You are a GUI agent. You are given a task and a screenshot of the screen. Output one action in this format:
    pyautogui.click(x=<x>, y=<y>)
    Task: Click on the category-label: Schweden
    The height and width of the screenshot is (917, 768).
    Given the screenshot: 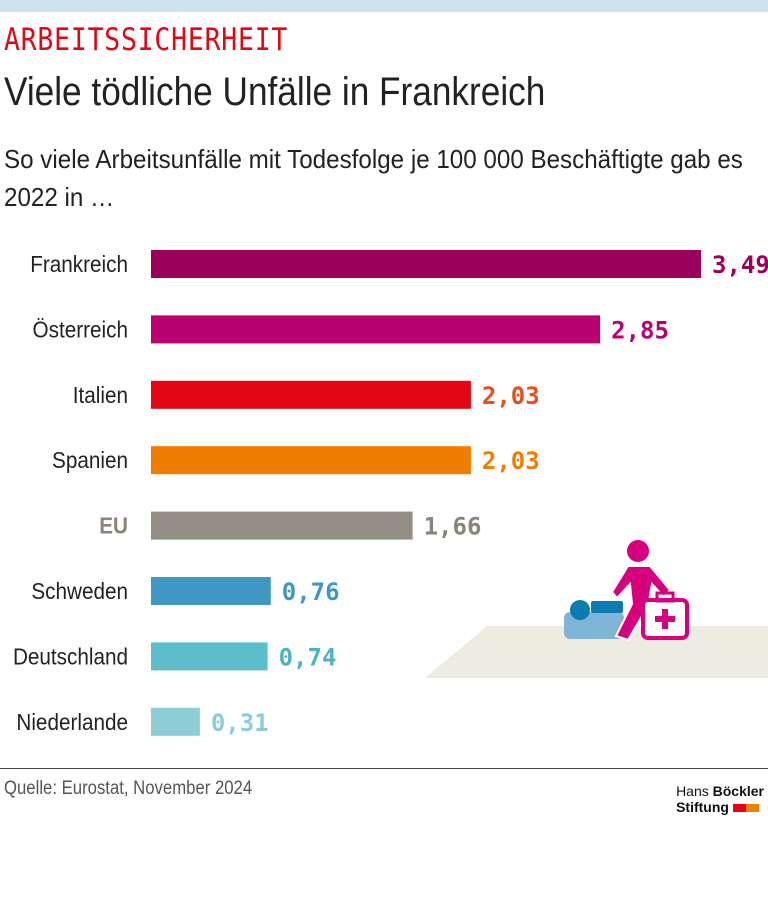 What is the action you would take?
    pyautogui.click(x=79, y=591)
    